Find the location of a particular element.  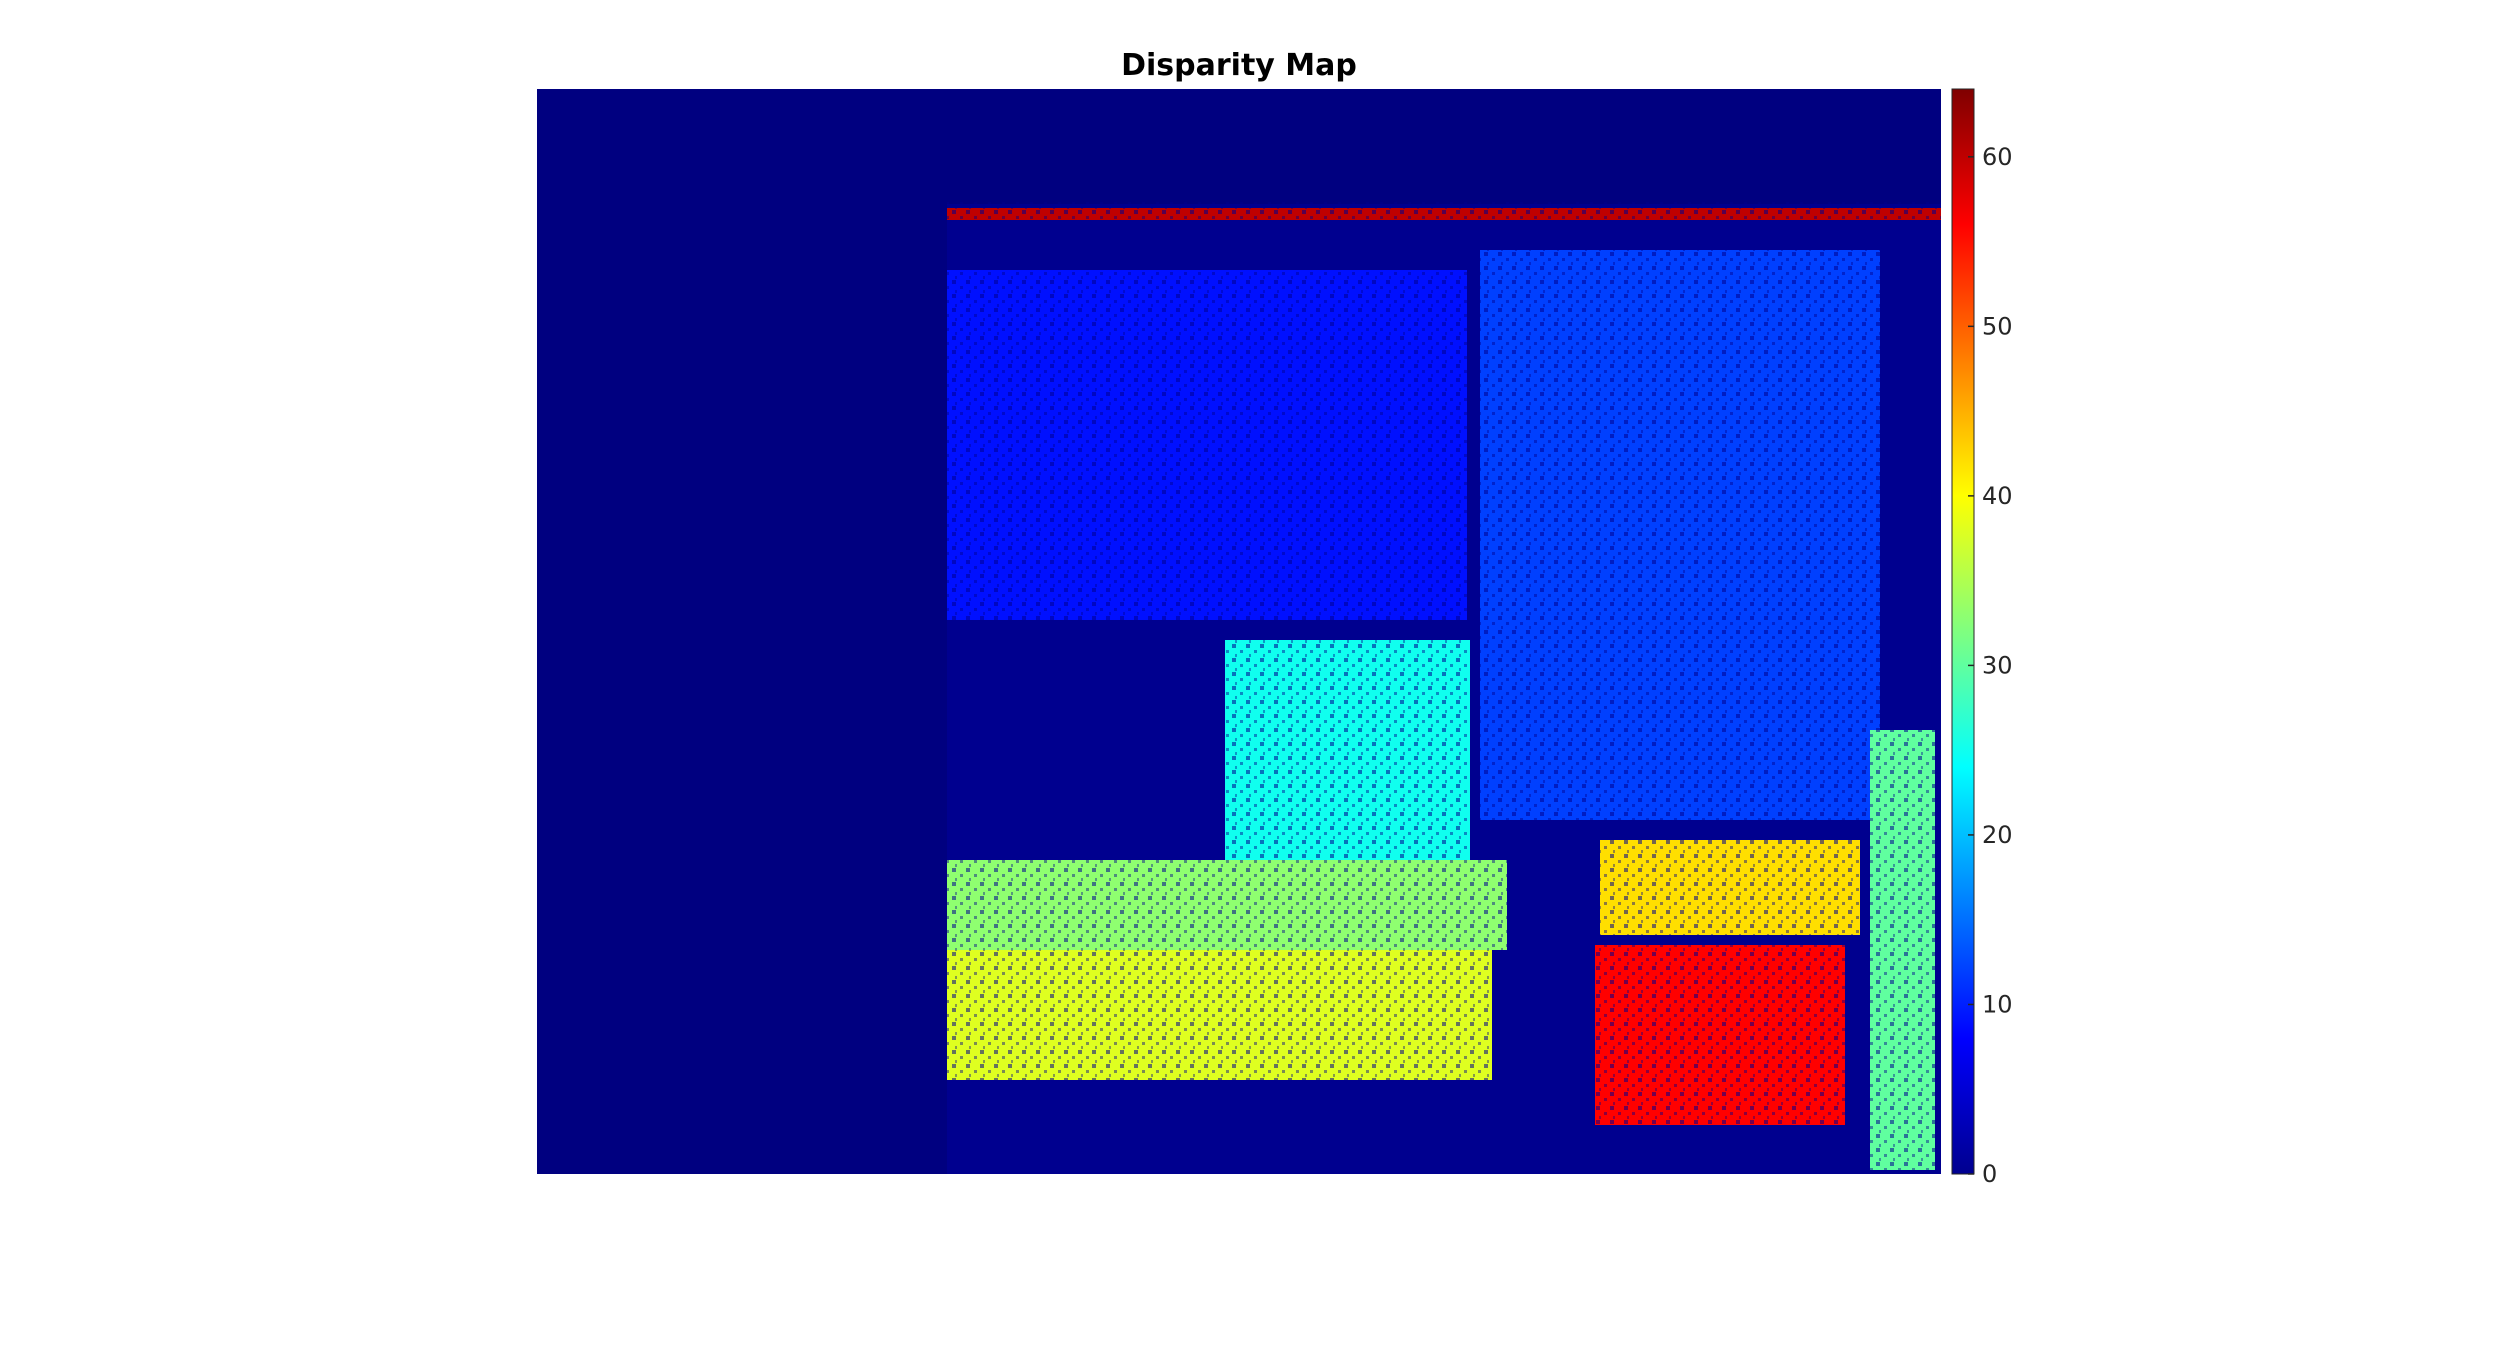

colorbar-tick-label-50: 50 is located at coordinates (1997, 326).